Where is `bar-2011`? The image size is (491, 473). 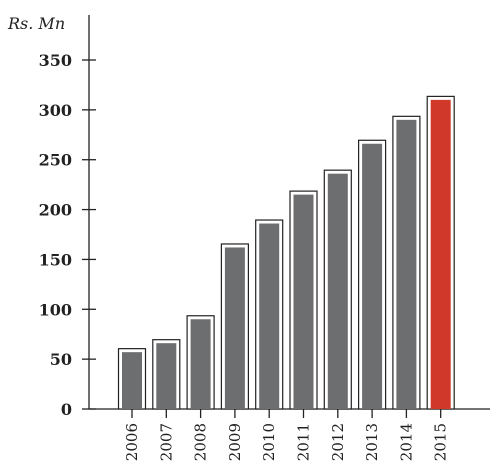
bar-2011 is located at coordinates (303, 304).